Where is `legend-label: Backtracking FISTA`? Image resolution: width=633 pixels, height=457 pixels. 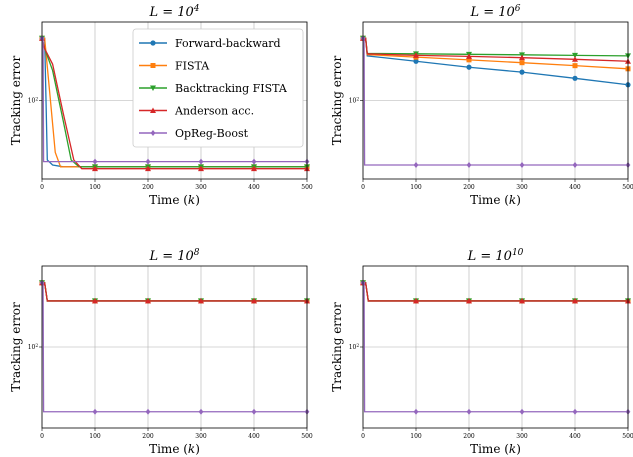
legend-label: Backtracking FISTA is located at coordinates (231, 88).